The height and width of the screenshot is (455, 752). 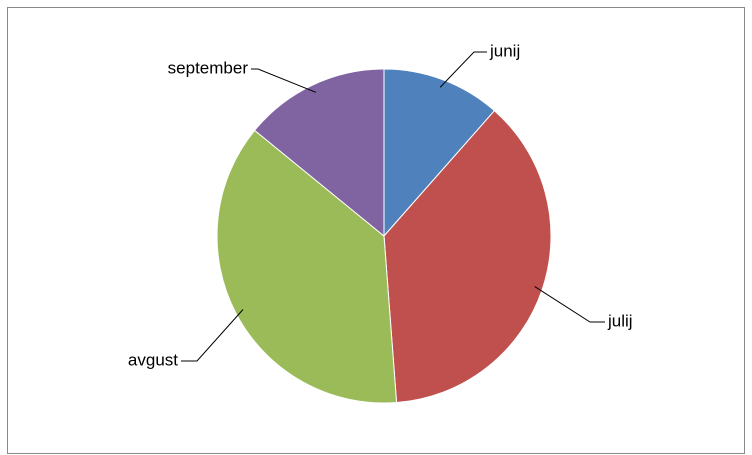 I want to click on slice-label: julij, so click(x=620, y=320).